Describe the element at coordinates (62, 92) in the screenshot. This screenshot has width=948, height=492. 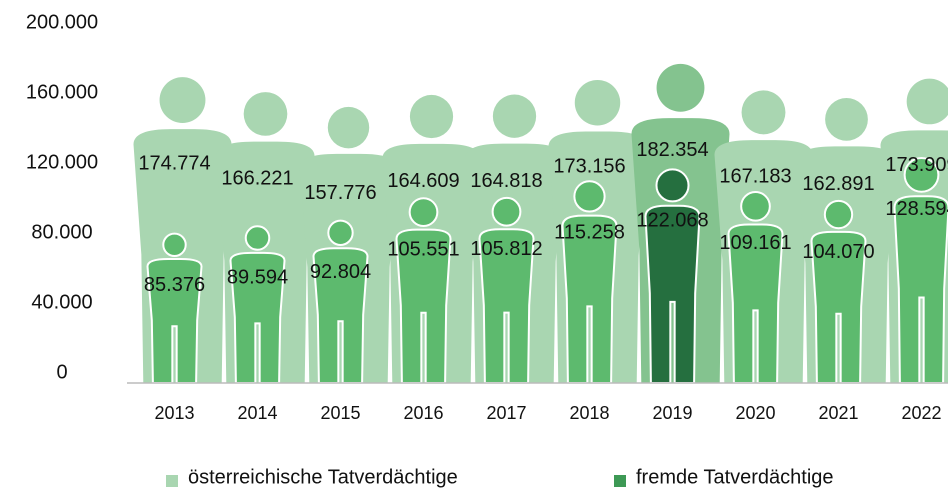
I see `y-tick-label: 160.000` at that location.